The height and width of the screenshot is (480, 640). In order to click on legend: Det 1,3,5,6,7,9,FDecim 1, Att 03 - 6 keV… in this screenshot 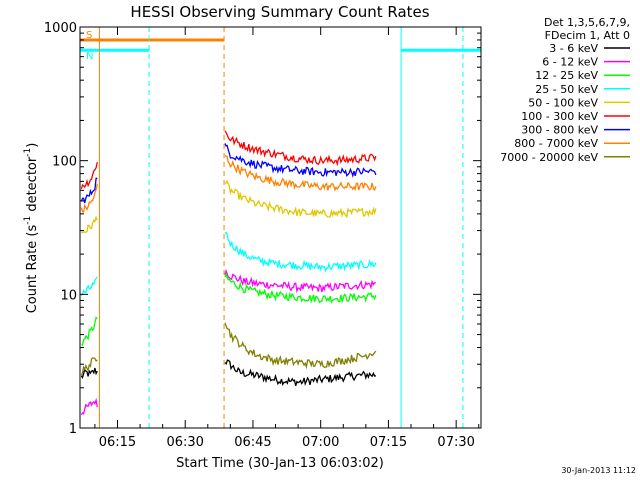, I will do `click(565, 90)`.